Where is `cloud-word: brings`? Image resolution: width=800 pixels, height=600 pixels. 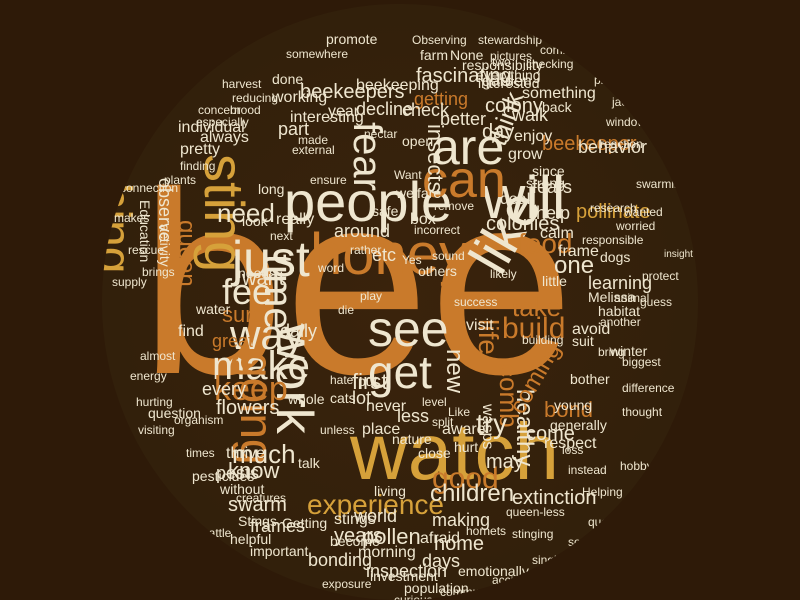 cloud-word: brings is located at coordinates (158, 272).